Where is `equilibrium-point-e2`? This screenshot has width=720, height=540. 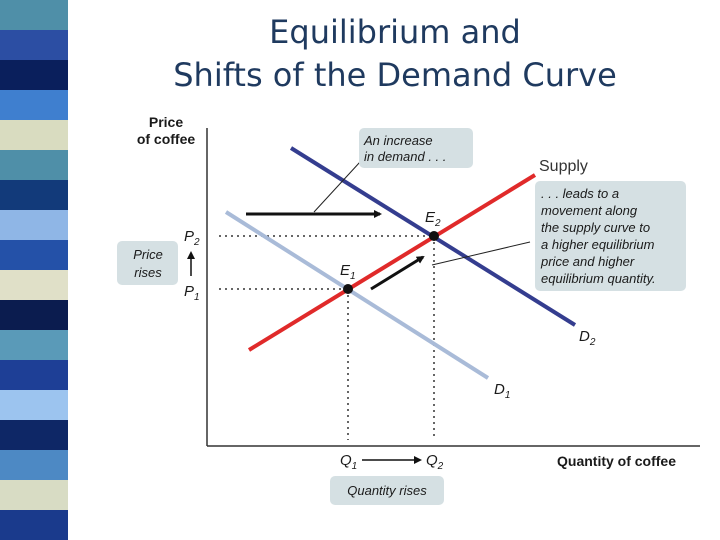 equilibrium-point-e2 is located at coordinates (434, 236).